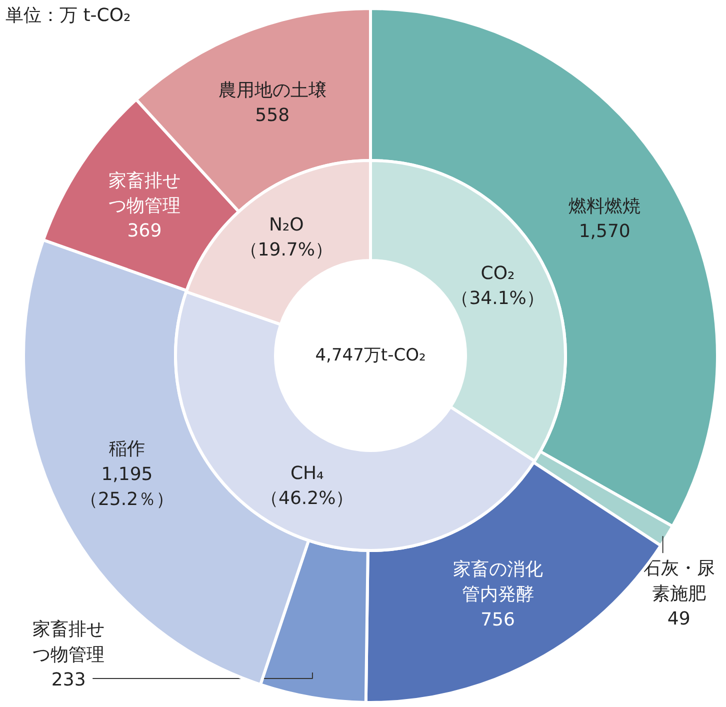  What do you see at coordinates (144, 231) in the screenshot?
I see `data-label: 369` at bounding box center [144, 231].